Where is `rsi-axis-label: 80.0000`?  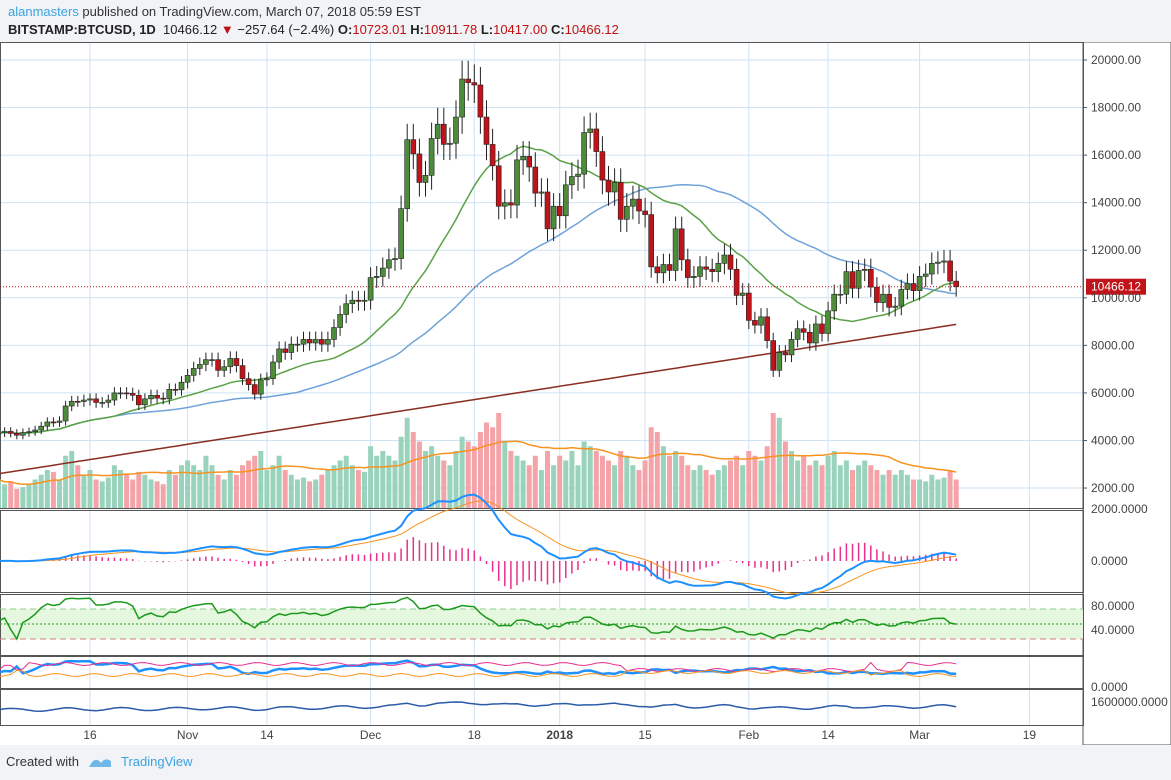 rsi-axis-label: 80.0000 is located at coordinates (1113, 606).